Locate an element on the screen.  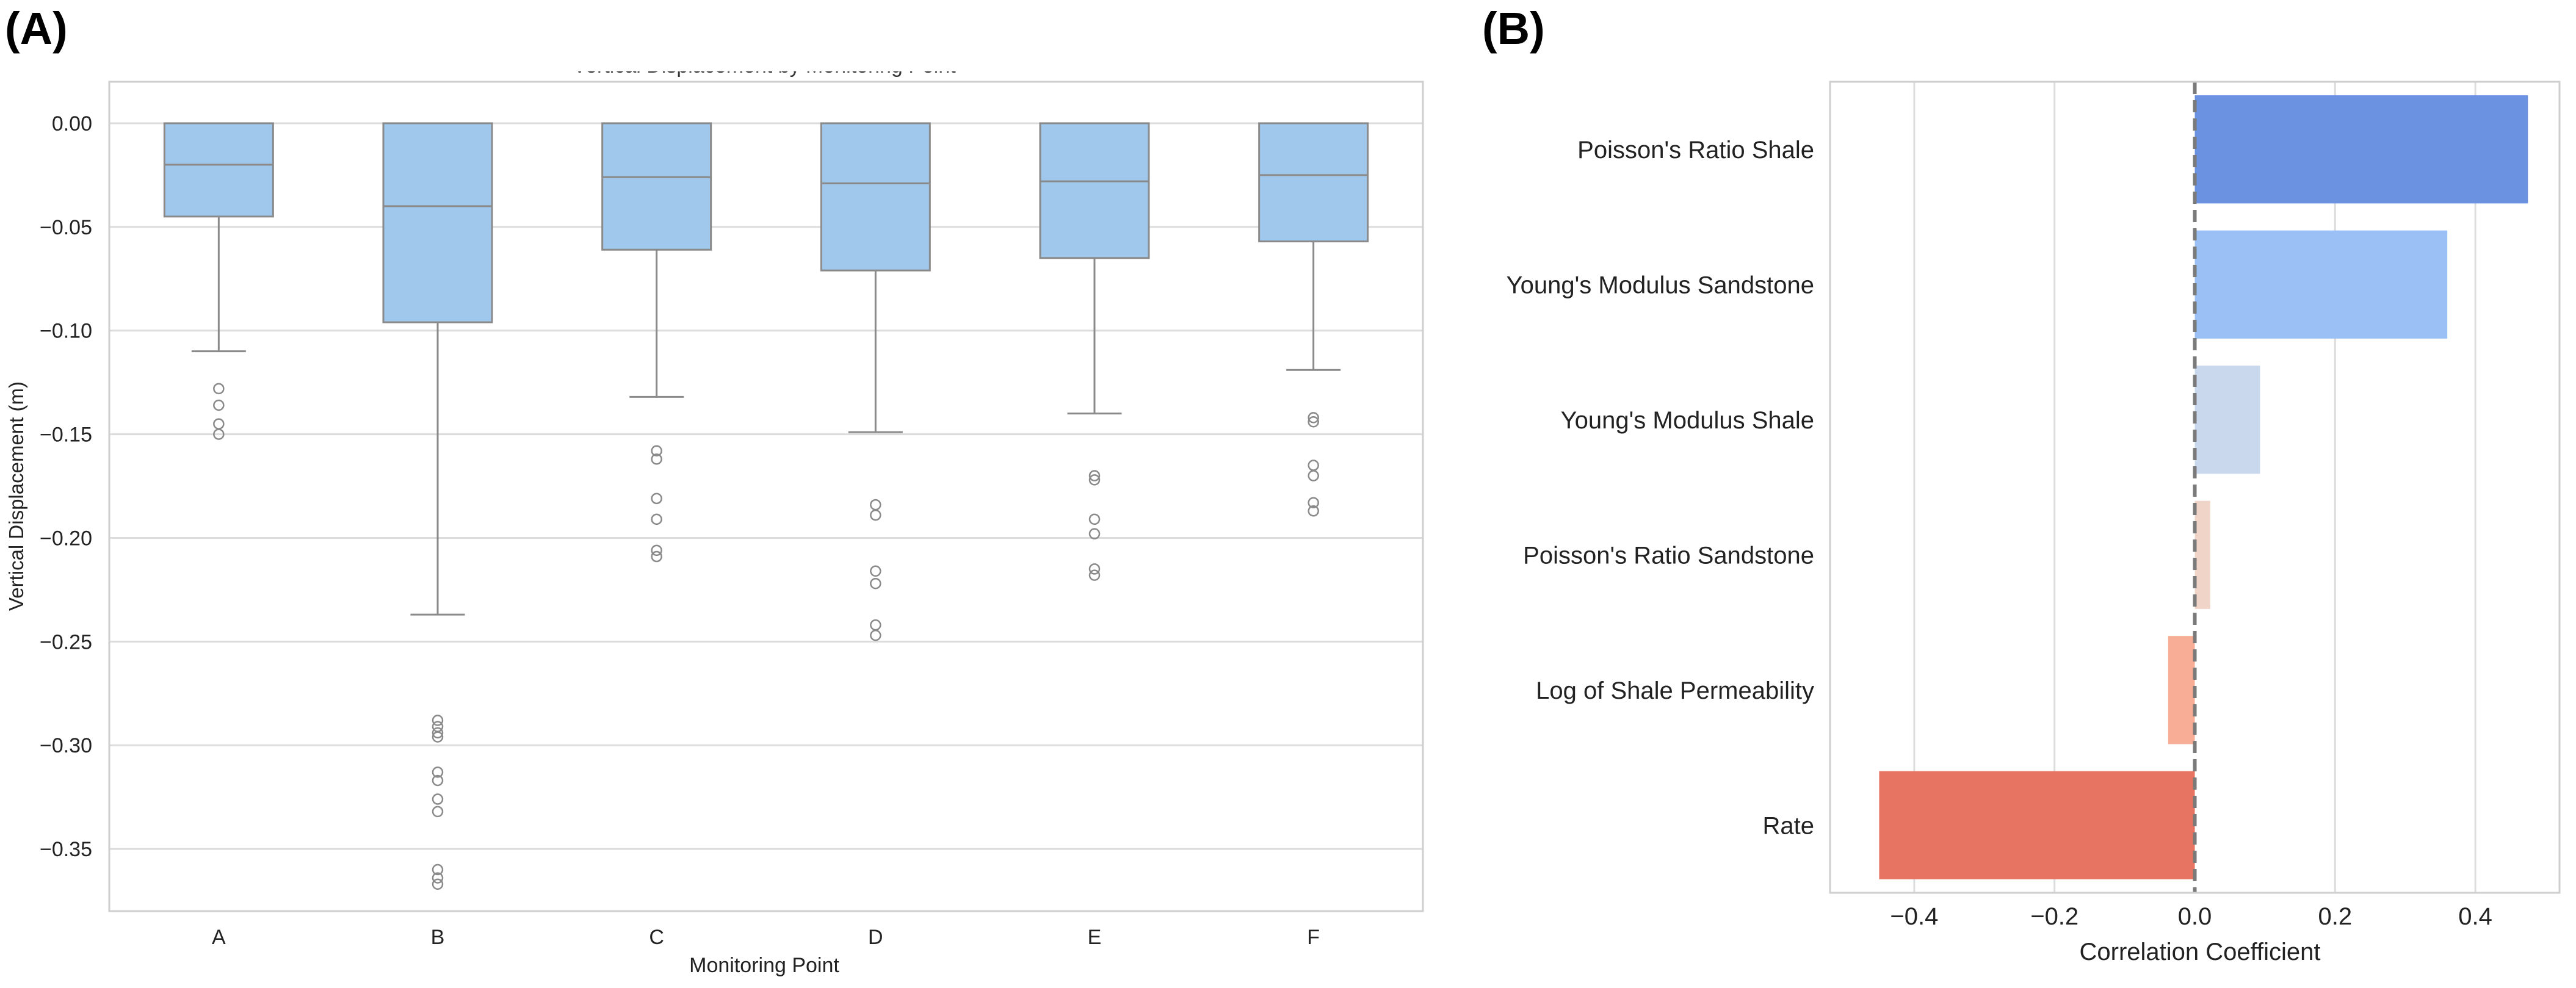
box-b is located at coordinates (437, 506).